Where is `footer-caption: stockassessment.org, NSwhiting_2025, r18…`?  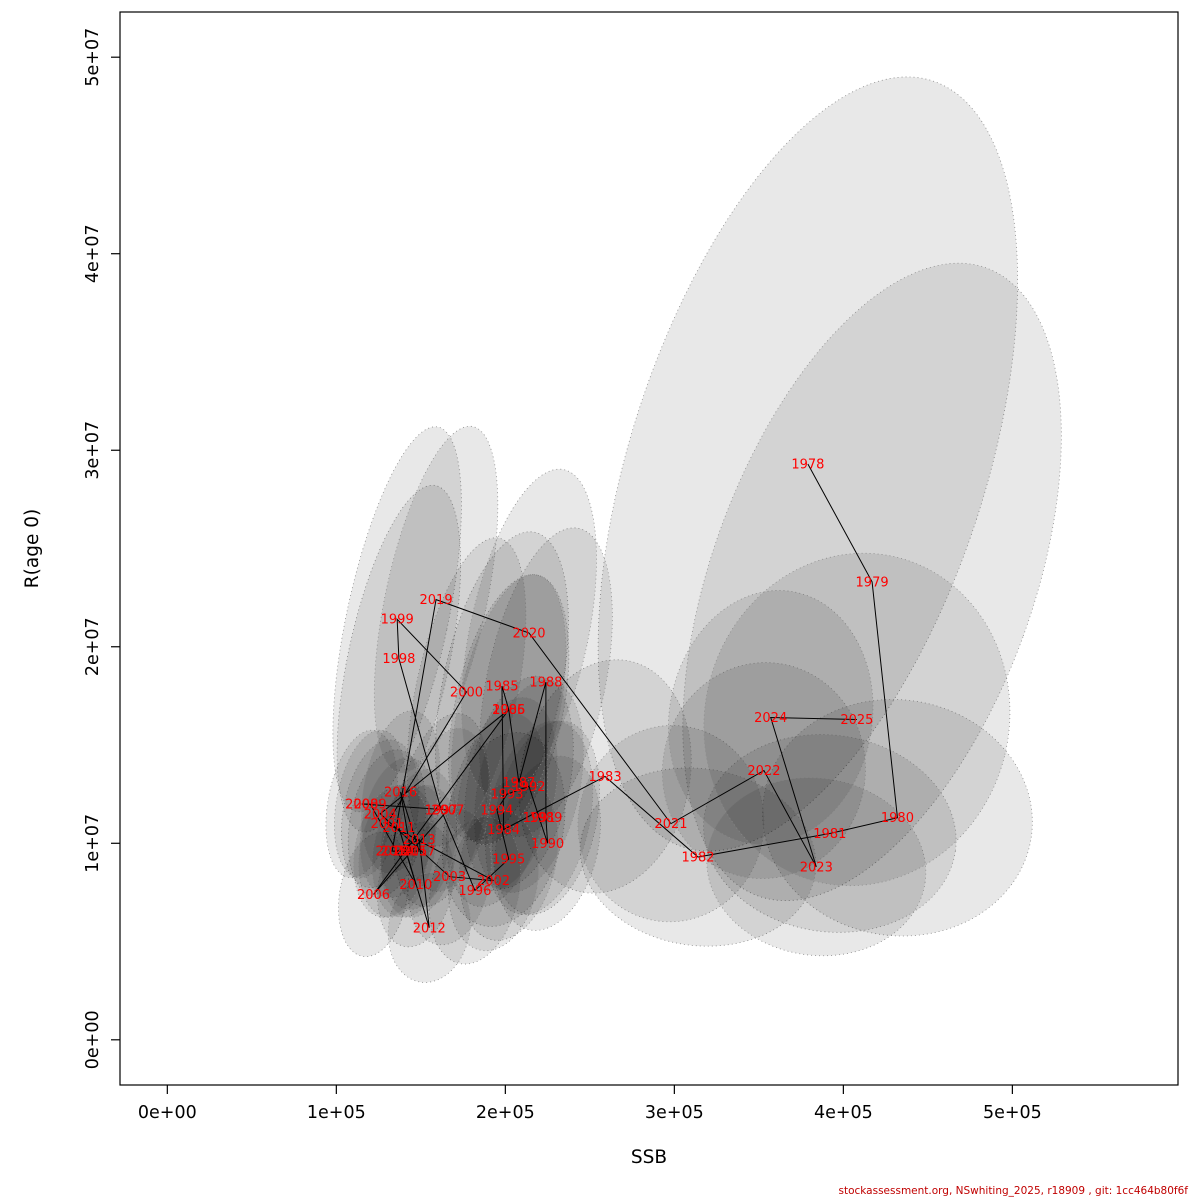
footer-caption: stockassessment.org, NSwhiting_2025, r18… is located at coordinates (1013, 1191).